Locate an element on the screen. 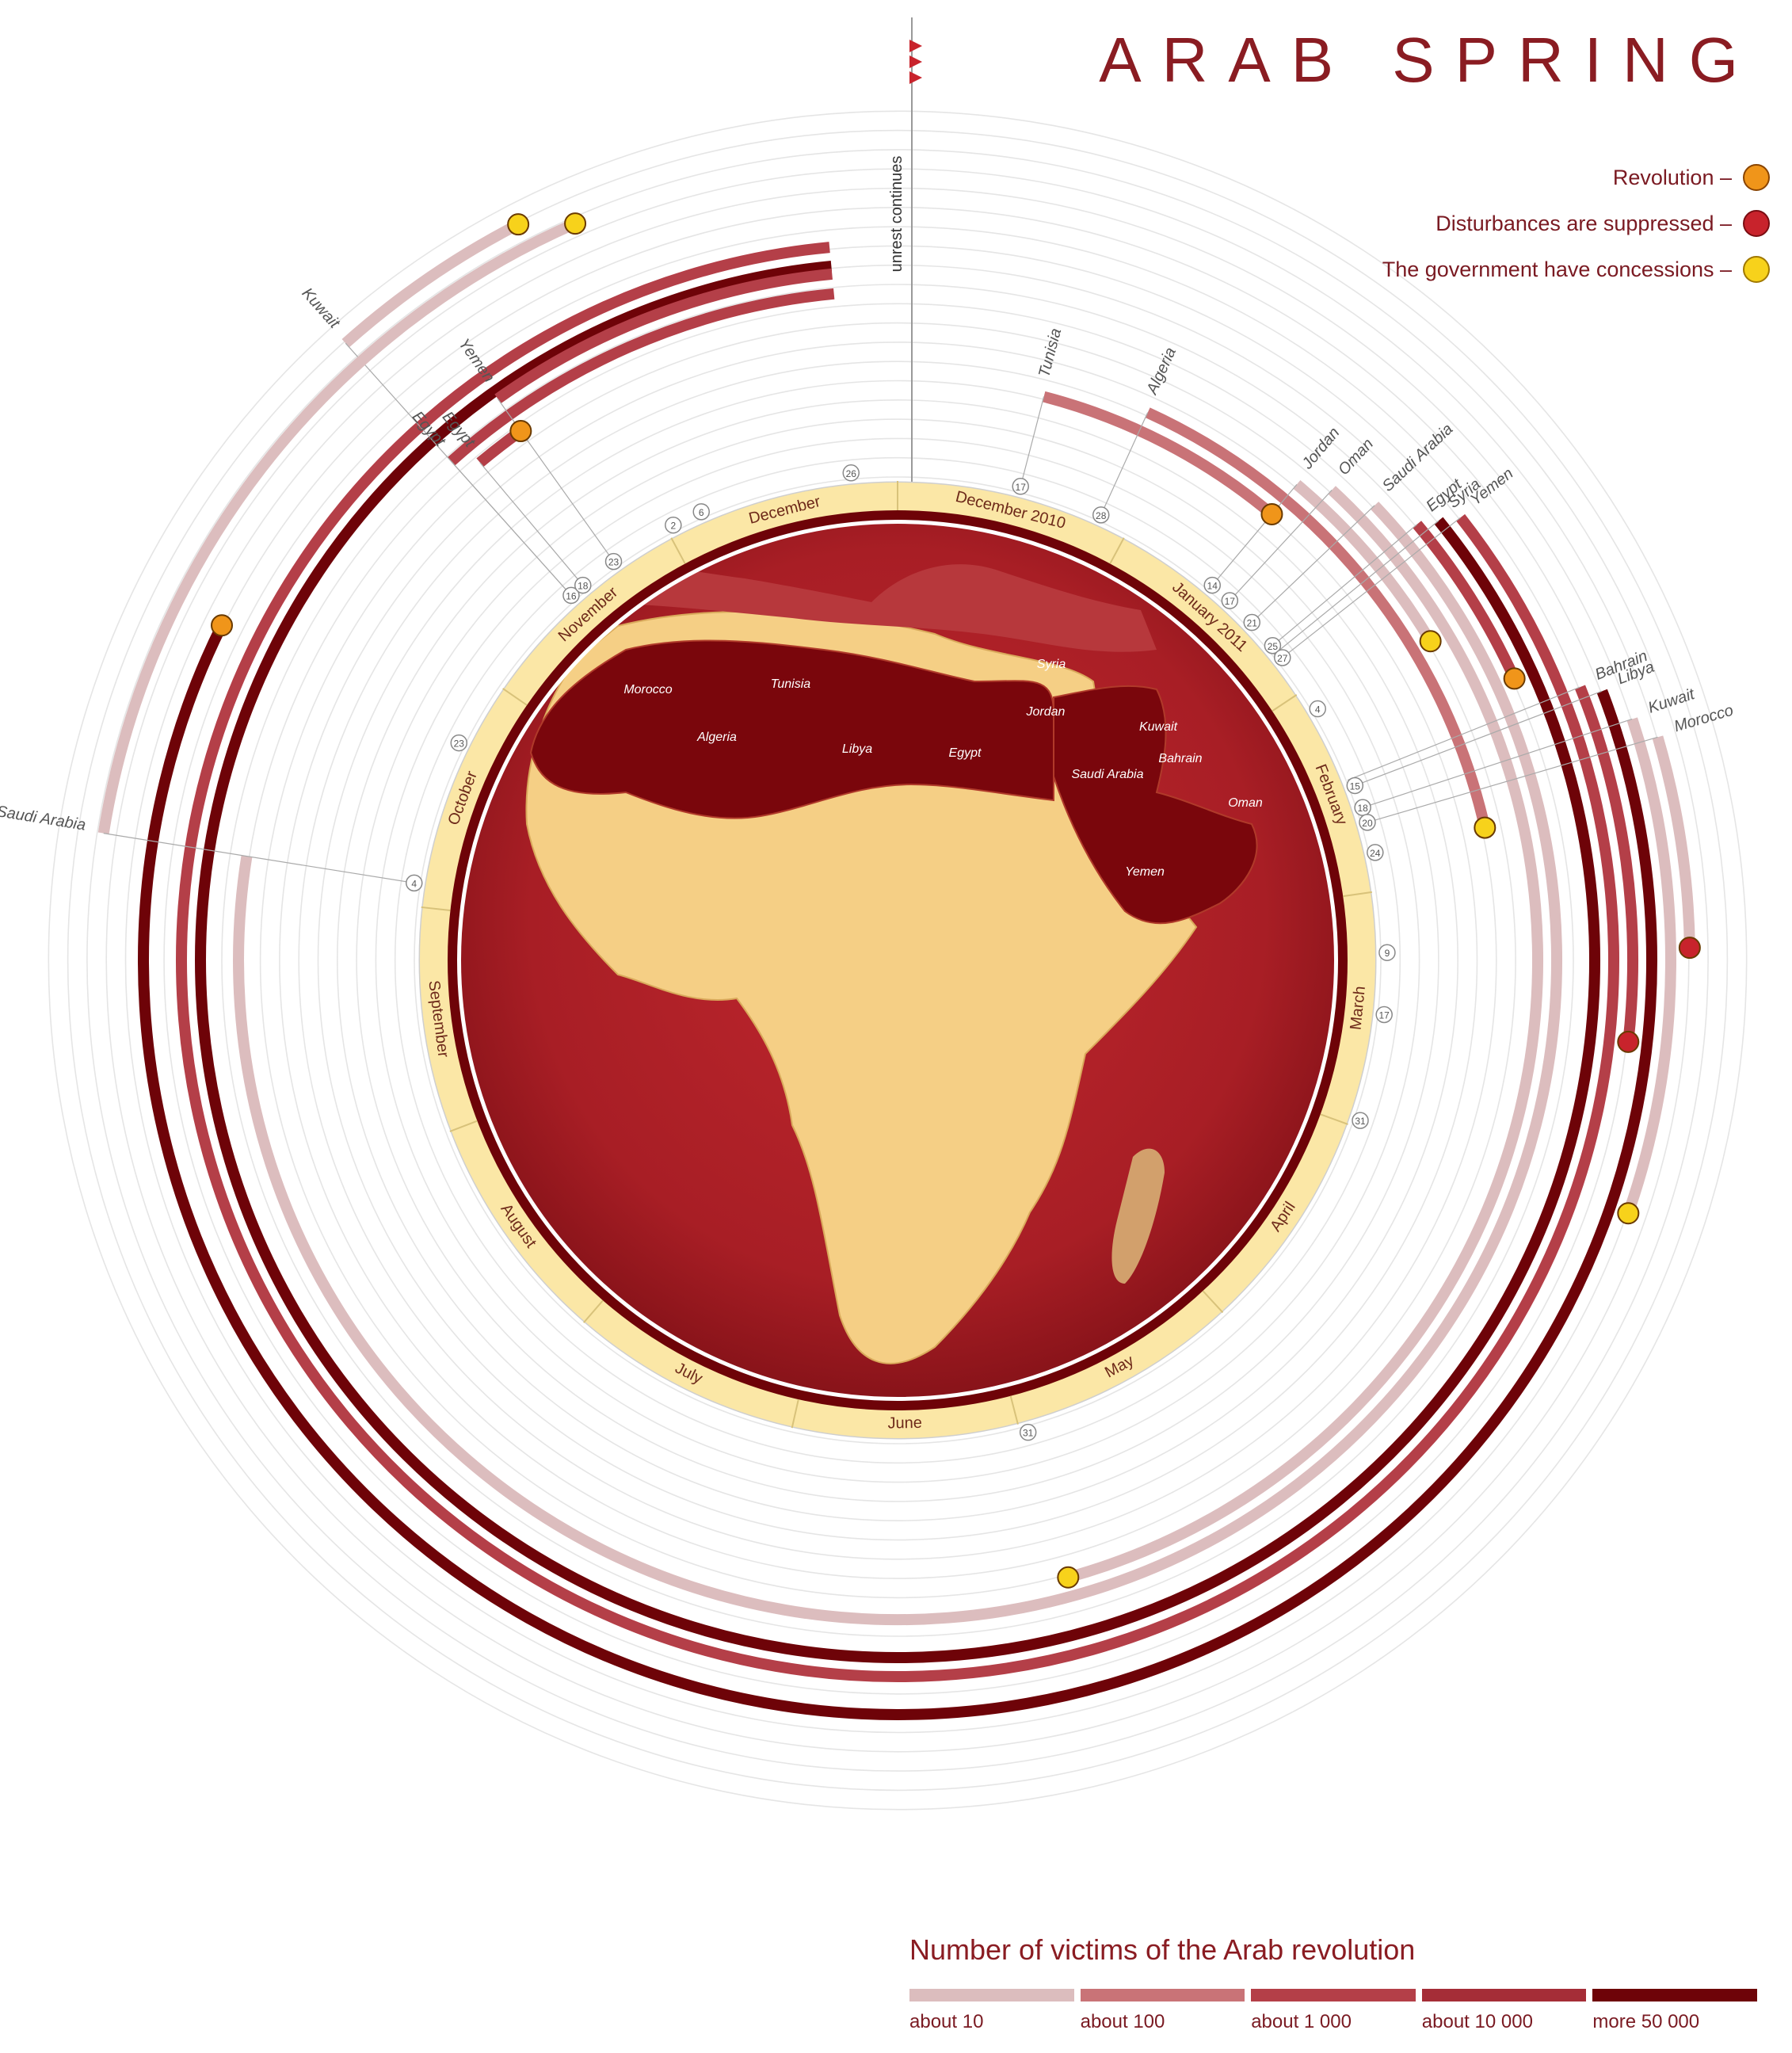  day-marker-label: 28 is located at coordinates (1101, 515).